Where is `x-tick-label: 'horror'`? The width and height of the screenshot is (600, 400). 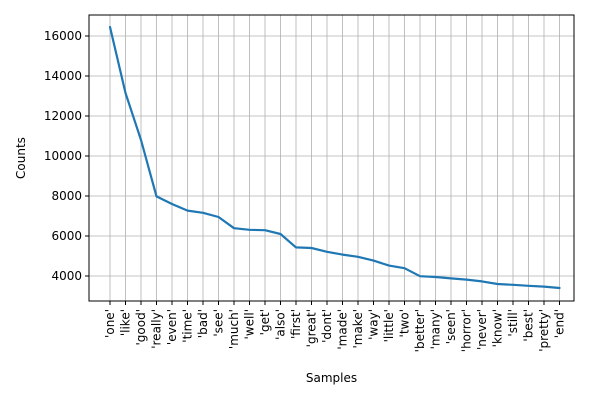
x-tick-label: 'horror' is located at coordinates (467, 330).